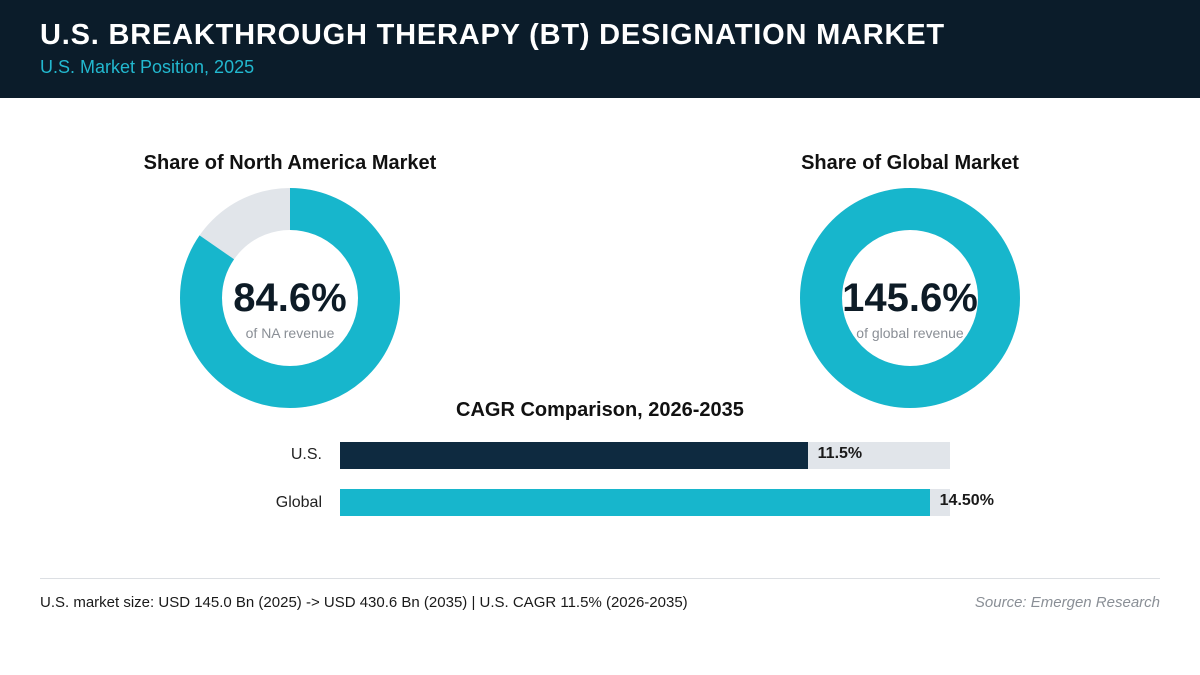 Image resolution: width=1200 pixels, height=675 pixels. I want to click on global-share-title: Share of Global Market, so click(910, 163).